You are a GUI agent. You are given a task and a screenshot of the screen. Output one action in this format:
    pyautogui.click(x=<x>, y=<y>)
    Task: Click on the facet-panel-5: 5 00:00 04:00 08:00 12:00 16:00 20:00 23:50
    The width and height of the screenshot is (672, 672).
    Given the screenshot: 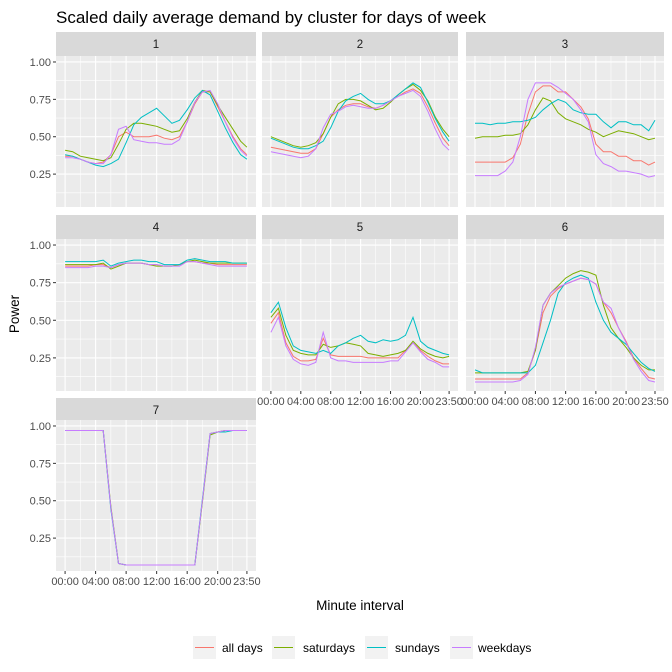 What is the action you would take?
    pyautogui.click(x=360, y=311)
    